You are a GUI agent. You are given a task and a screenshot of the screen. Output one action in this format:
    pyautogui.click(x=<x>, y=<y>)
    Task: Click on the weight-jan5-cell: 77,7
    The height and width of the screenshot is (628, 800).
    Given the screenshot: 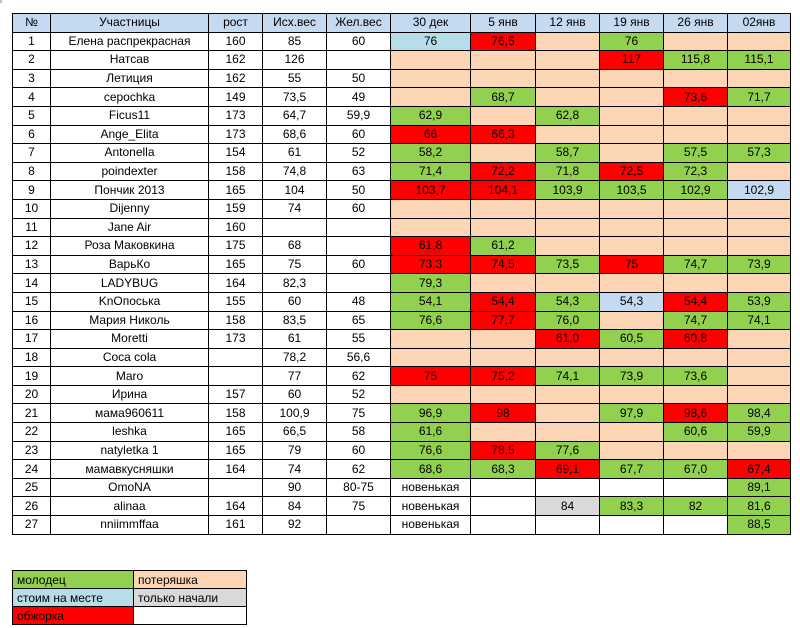 What is the action you would take?
    pyautogui.click(x=503, y=320)
    